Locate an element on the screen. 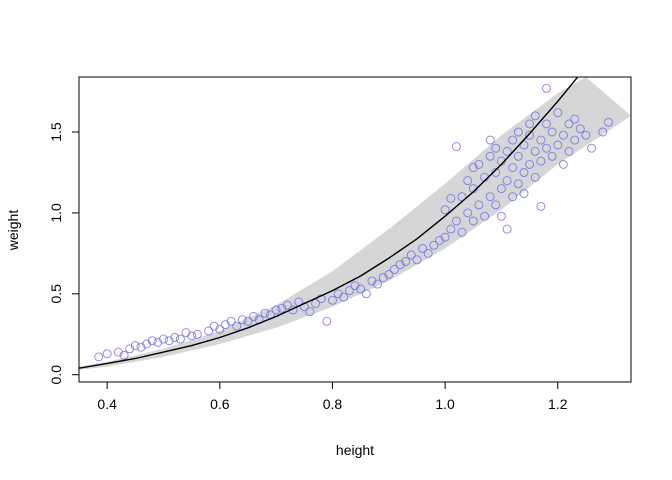  x-tick-label: 0.4 is located at coordinates (107, 404).